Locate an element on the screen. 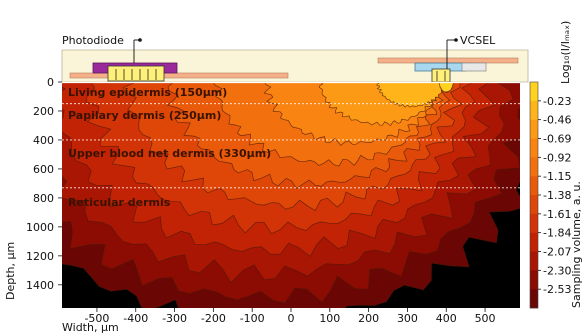  layer-label-epidermis: Living epidermis (150µm) is located at coordinates (147, 92).